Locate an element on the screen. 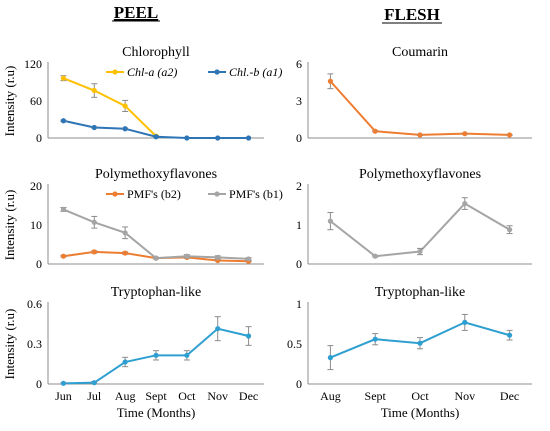 The width and height of the screenshot is (550, 431). x-tick-label: Dec is located at coordinates (509, 396).